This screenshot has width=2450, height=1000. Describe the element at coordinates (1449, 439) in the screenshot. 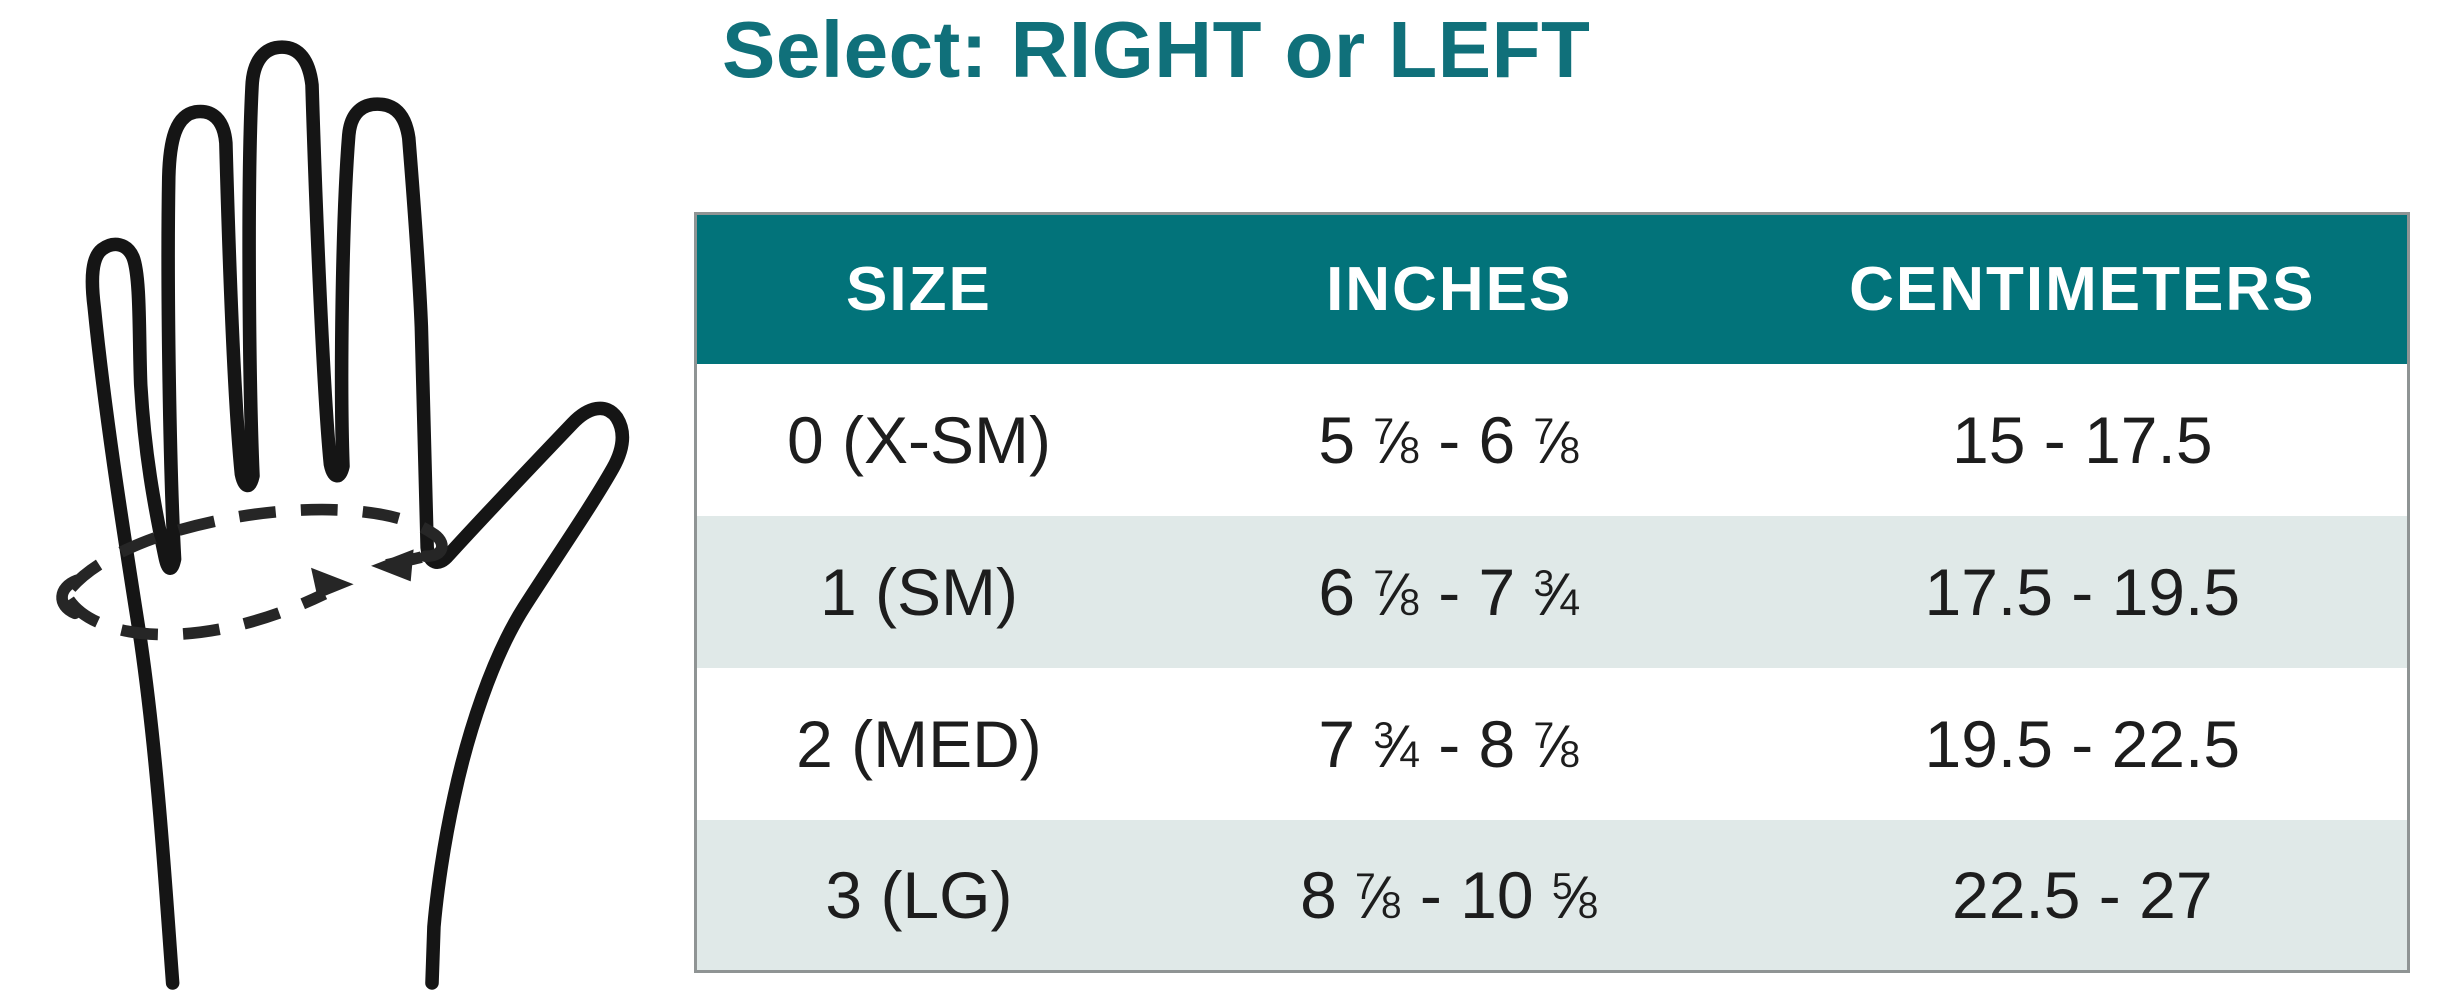

I see `inches-cell: 5 7⁄8 - 6 7⁄8` at that location.